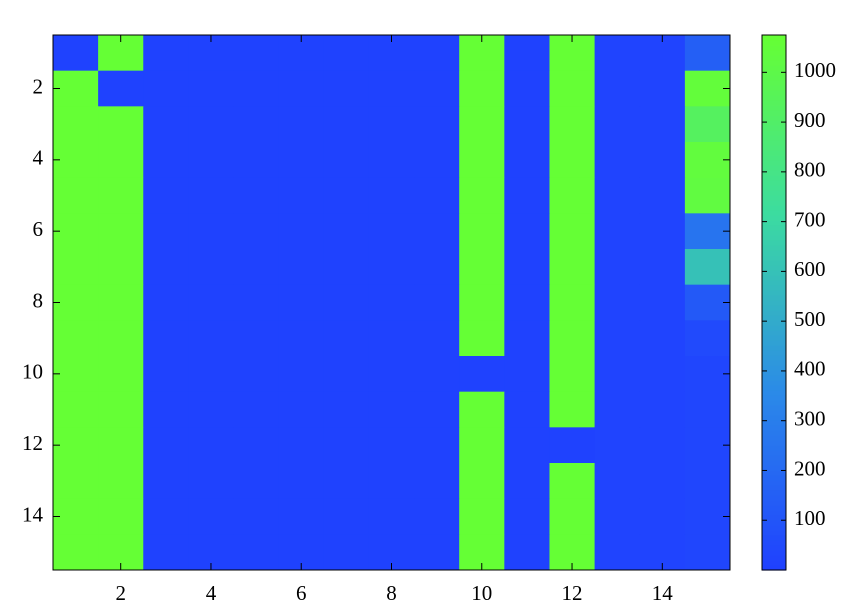  Describe the element at coordinates (38, 86) in the screenshot. I see `y-tick-label: 2` at that location.